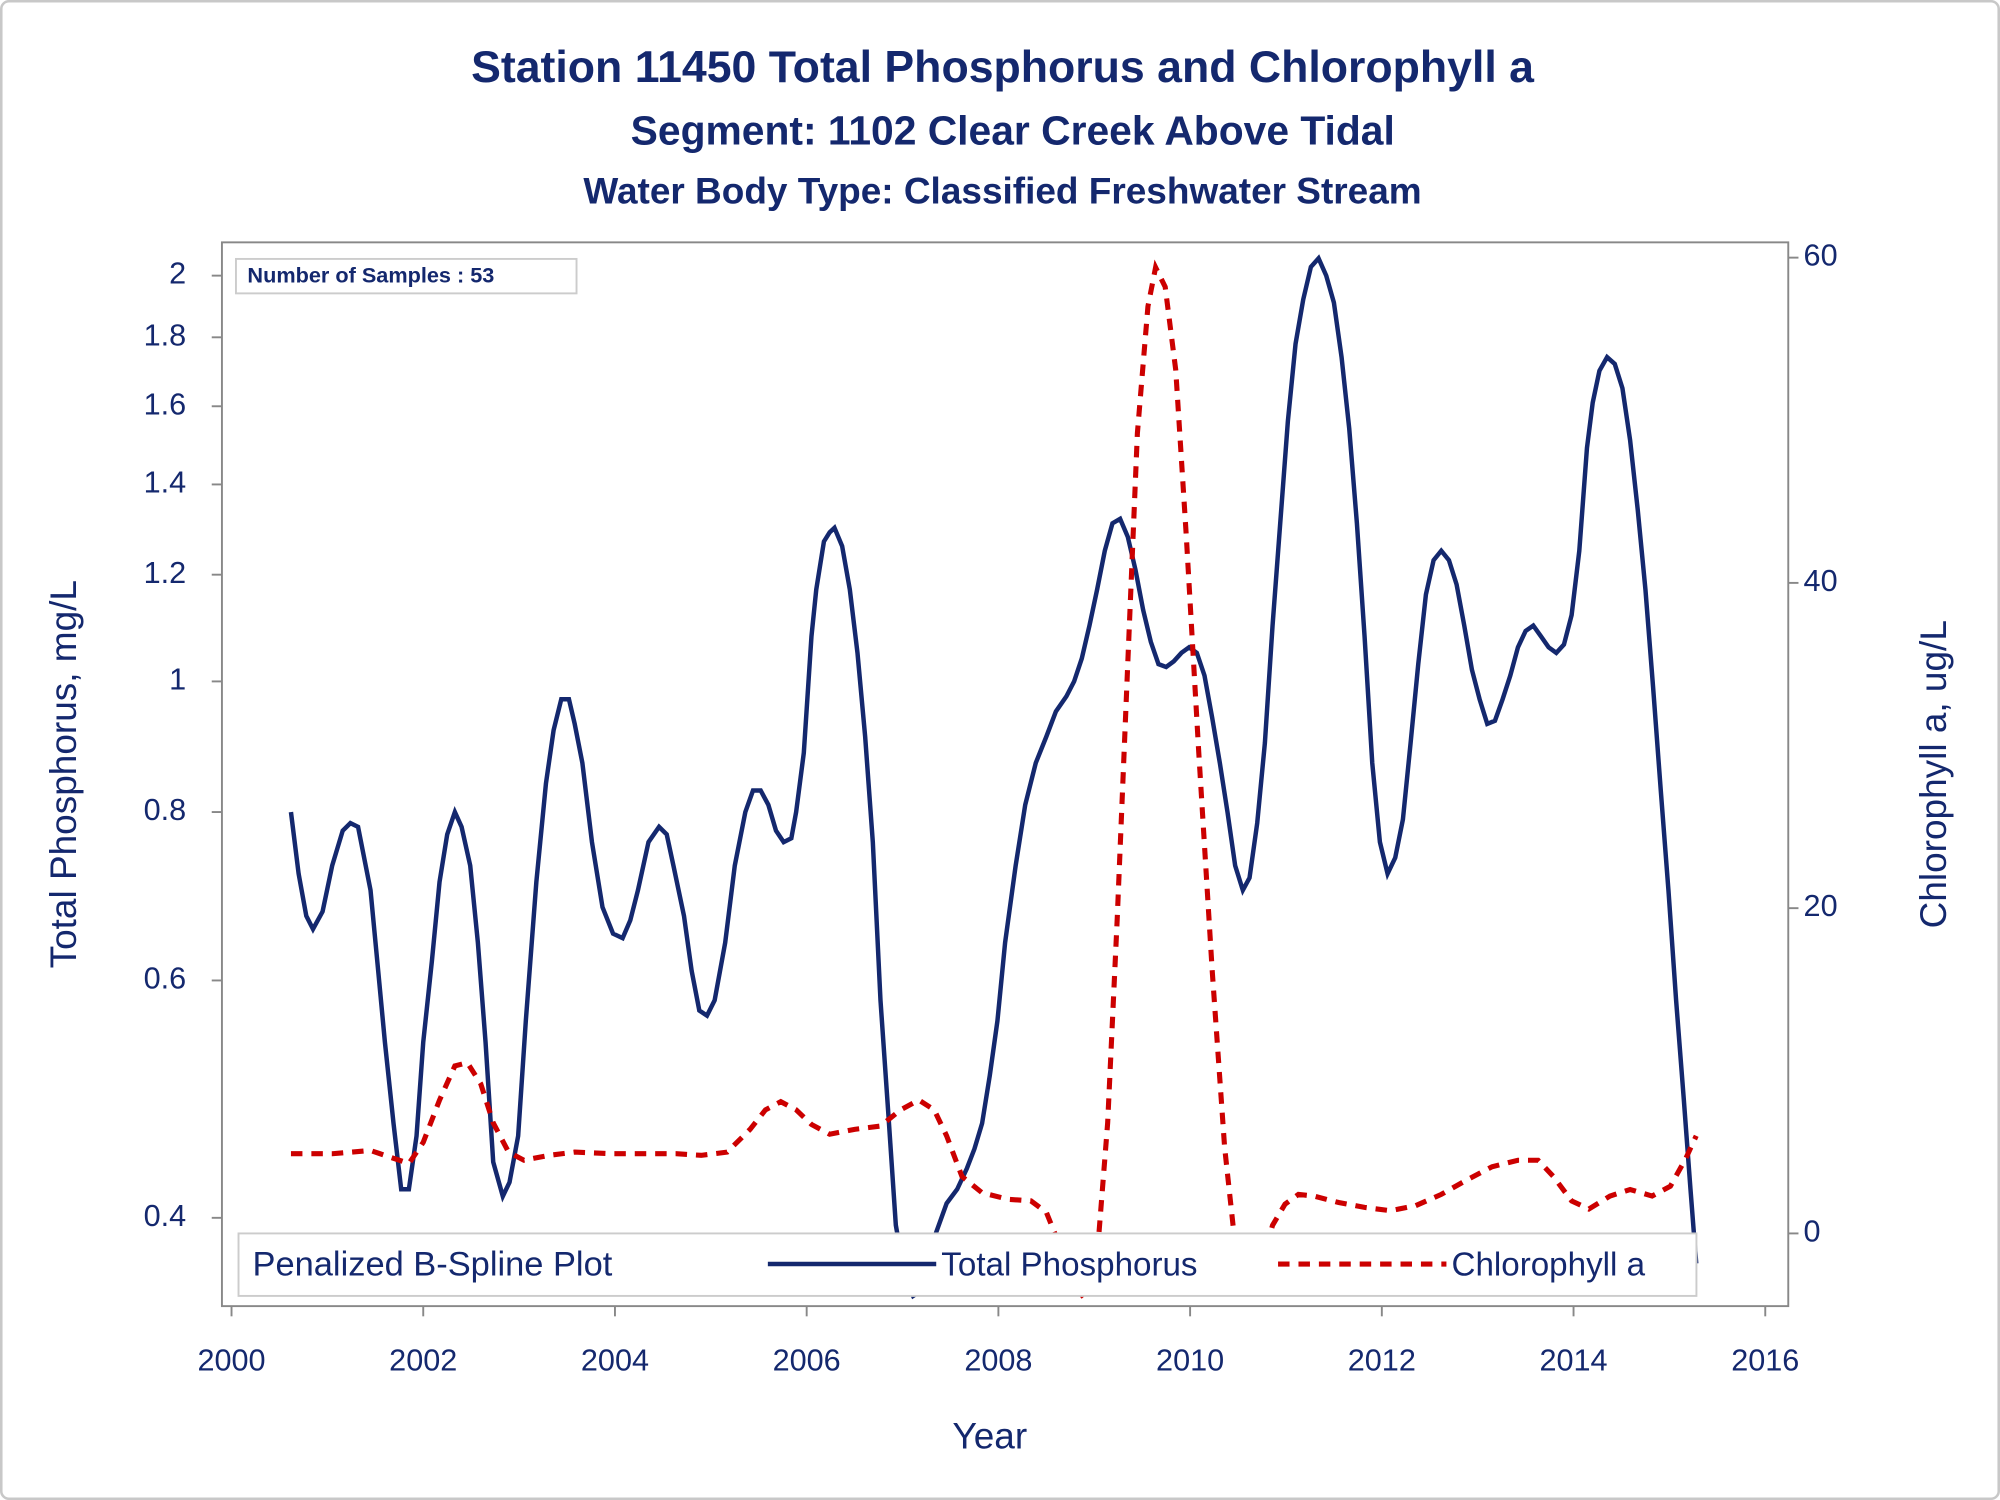 This screenshot has height=1500, width=2000. Describe the element at coordinates (1821, 906) in the screenshot. I see `y2-tick-label: 20` at that location.